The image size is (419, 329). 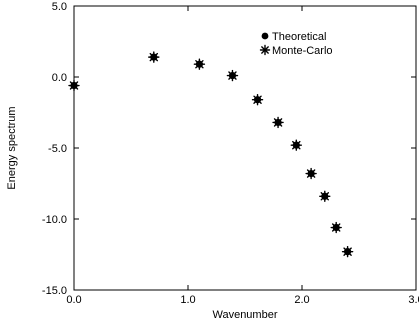 What do you see at coordinates (57, 149) in the screenshot?
I see `y-tick-label: -5.0` at bounding box center [57, 149].